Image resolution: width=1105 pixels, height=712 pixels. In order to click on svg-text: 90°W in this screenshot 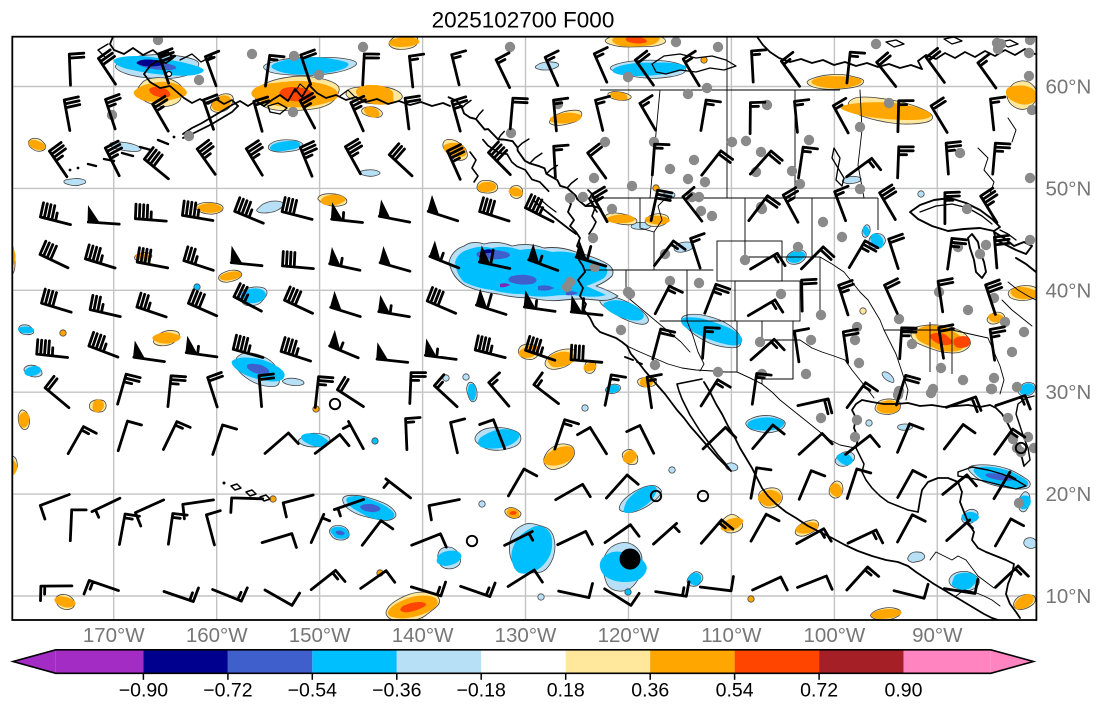, I will do `click(937, 635)`.